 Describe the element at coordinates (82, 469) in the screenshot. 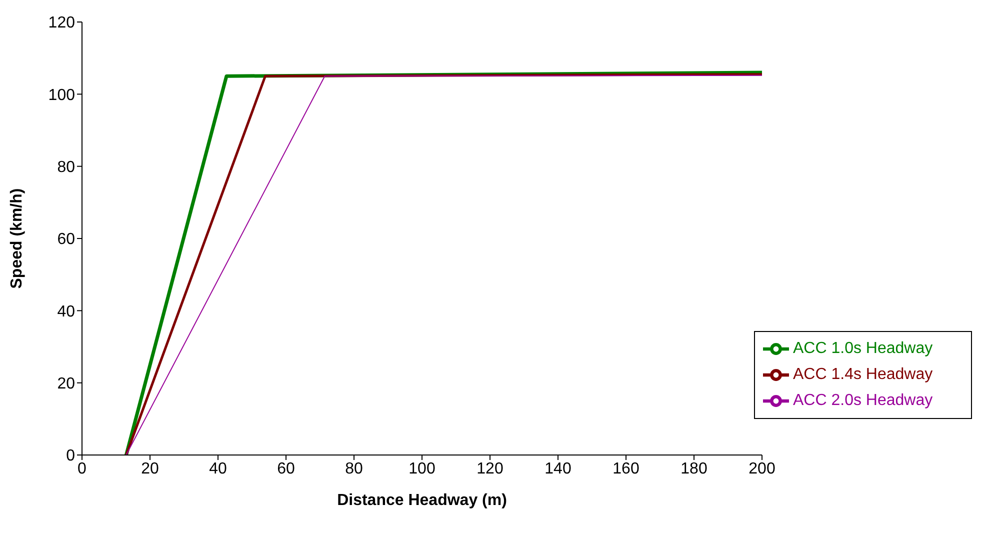

I see `x-tick-label: 0` at that location.